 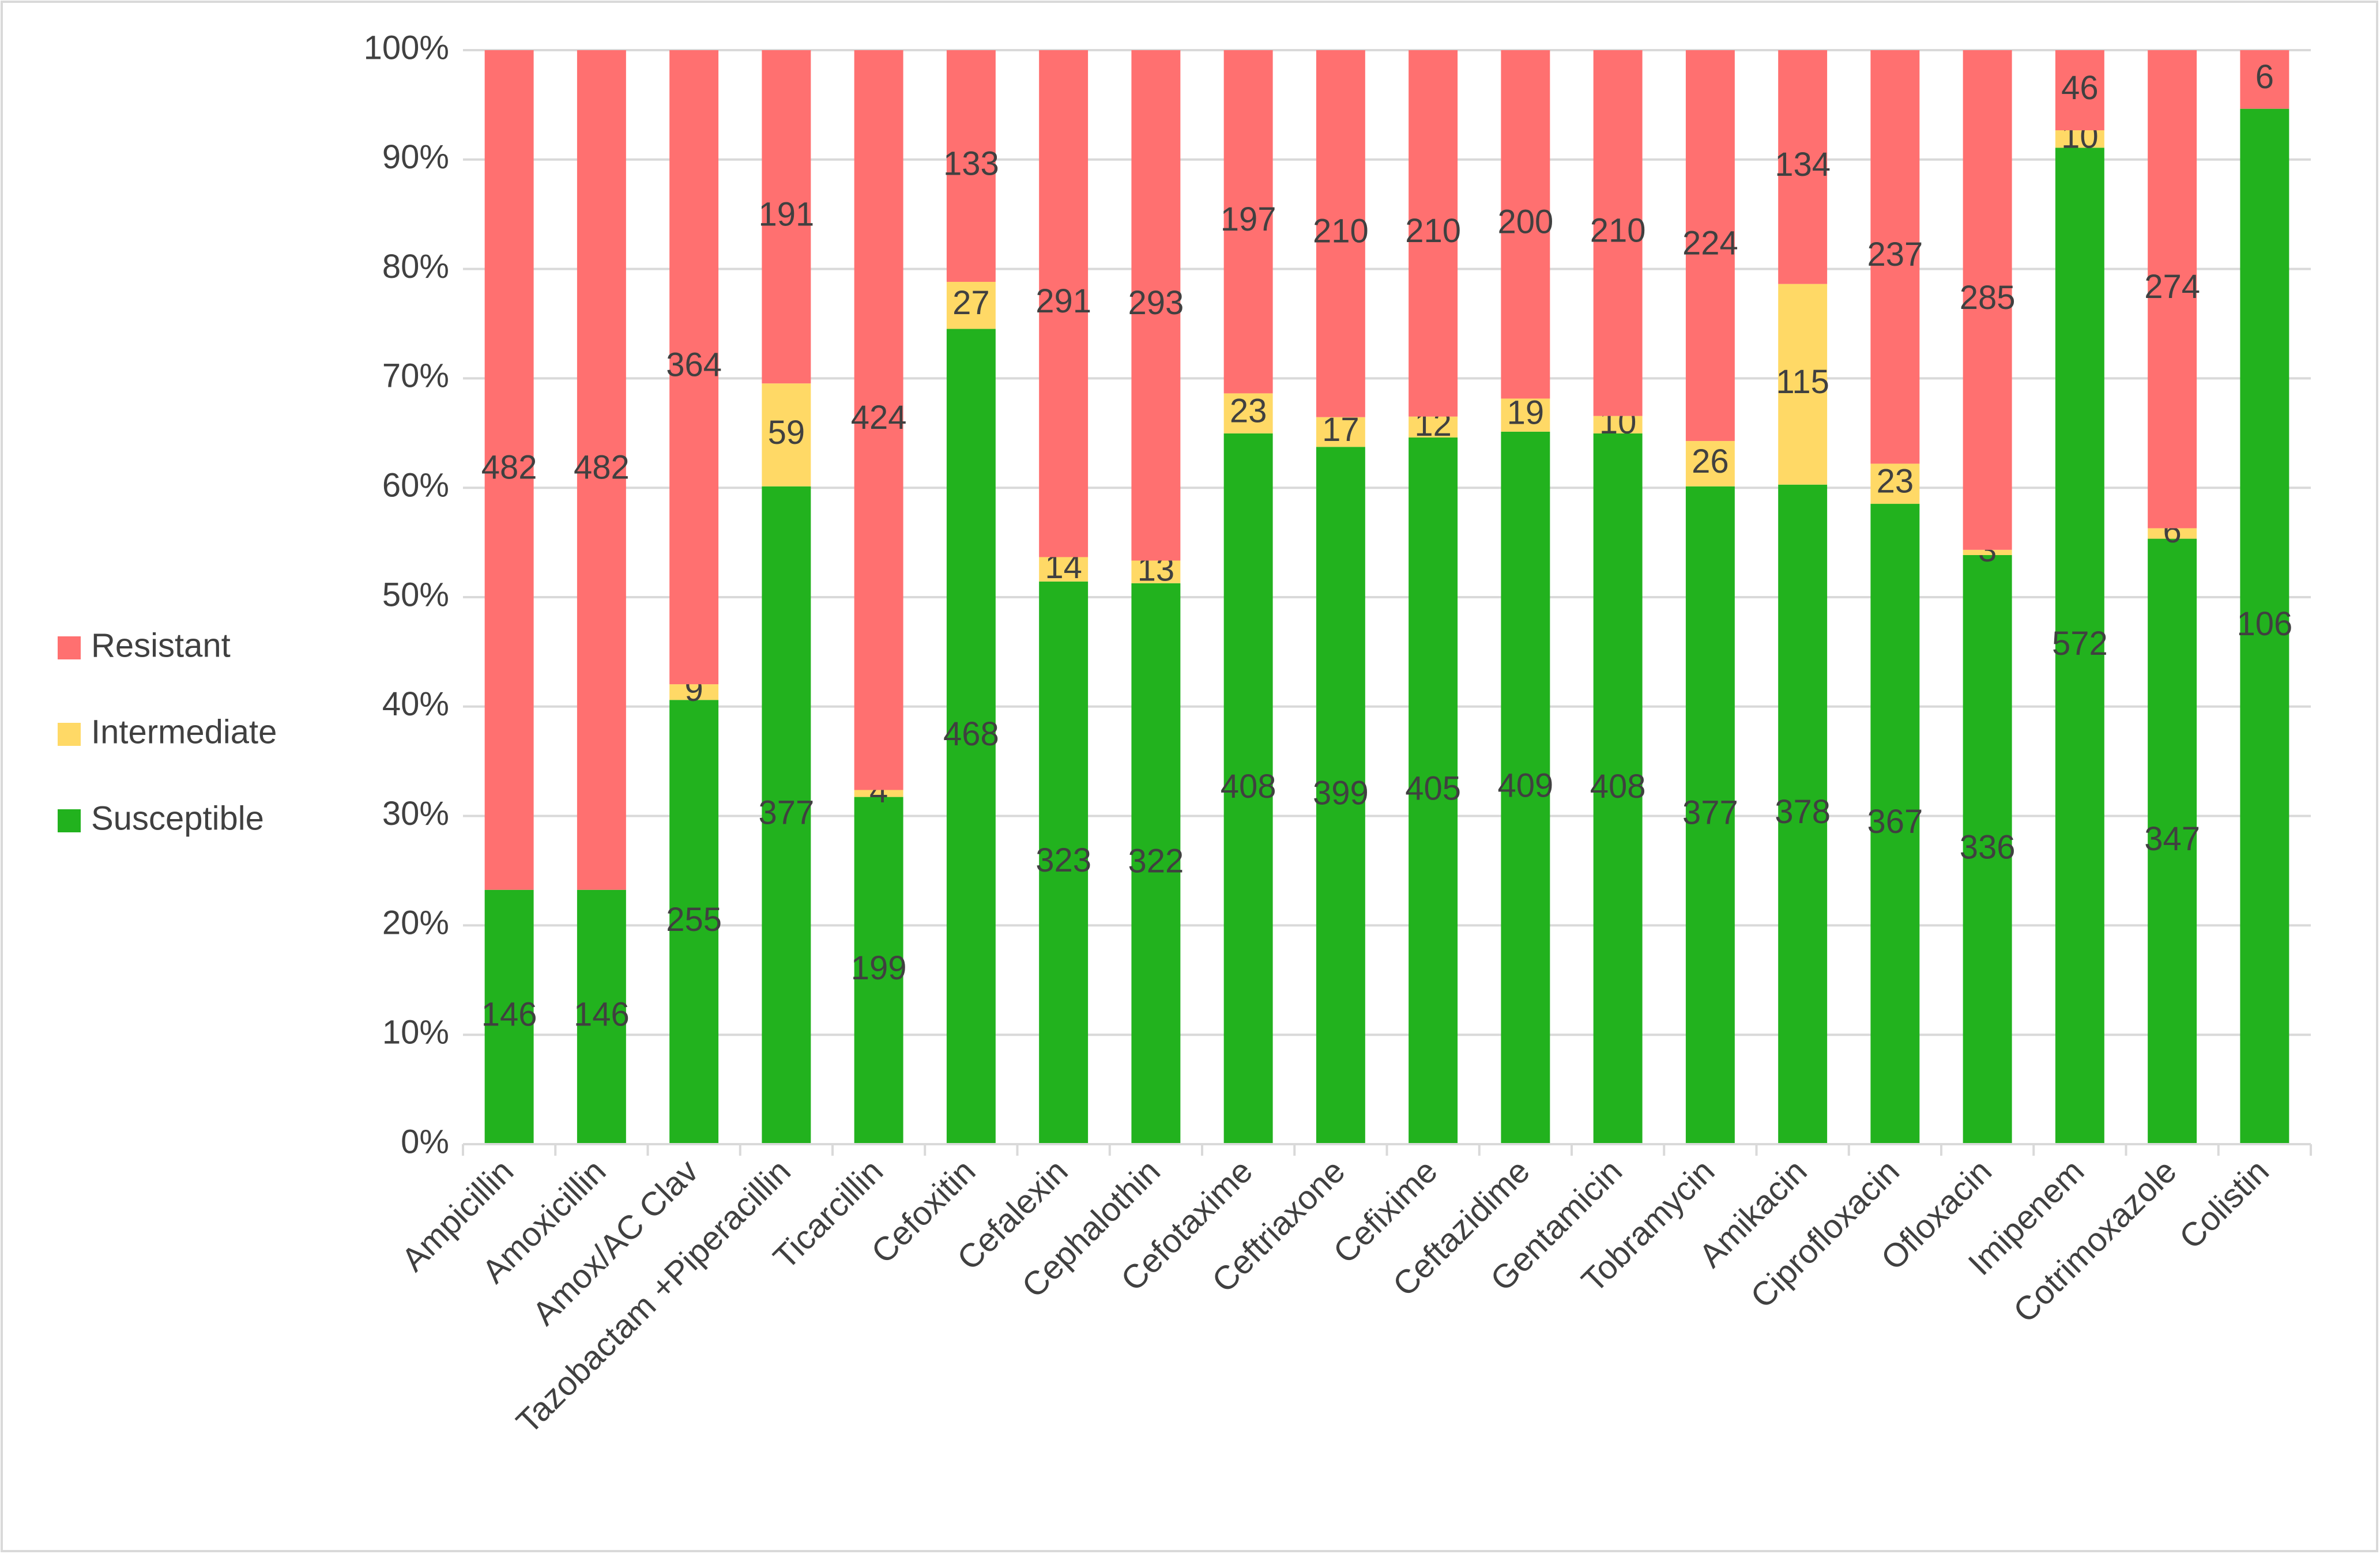 What do you see at coordinates (1710, 243) in the screenshot?
I see `data-label: 224` at bounding box center [1710, 243].